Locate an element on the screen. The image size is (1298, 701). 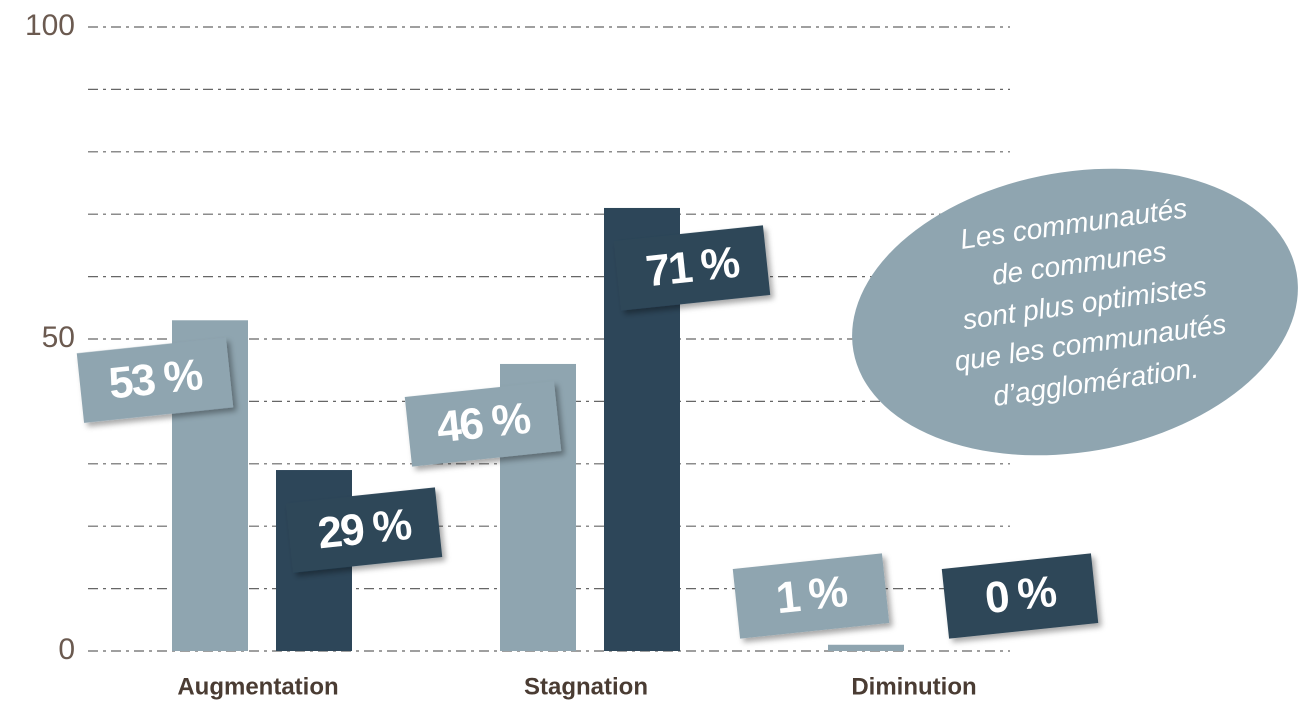
value-label-text: 1 % is located at coordinates (811, 595).